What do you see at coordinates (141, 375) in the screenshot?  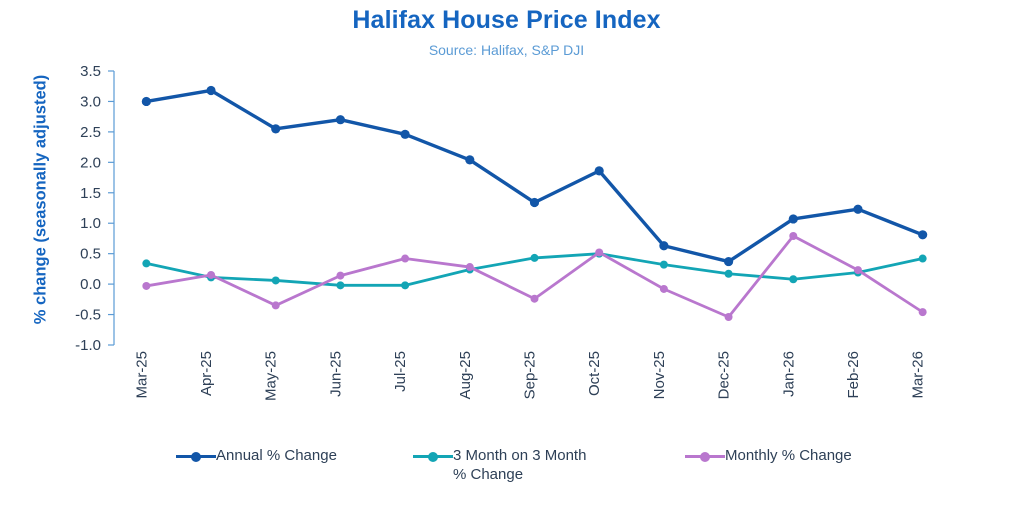 I see `x-axis-tick-label: Mar-25` at bounding box center [141, 375].